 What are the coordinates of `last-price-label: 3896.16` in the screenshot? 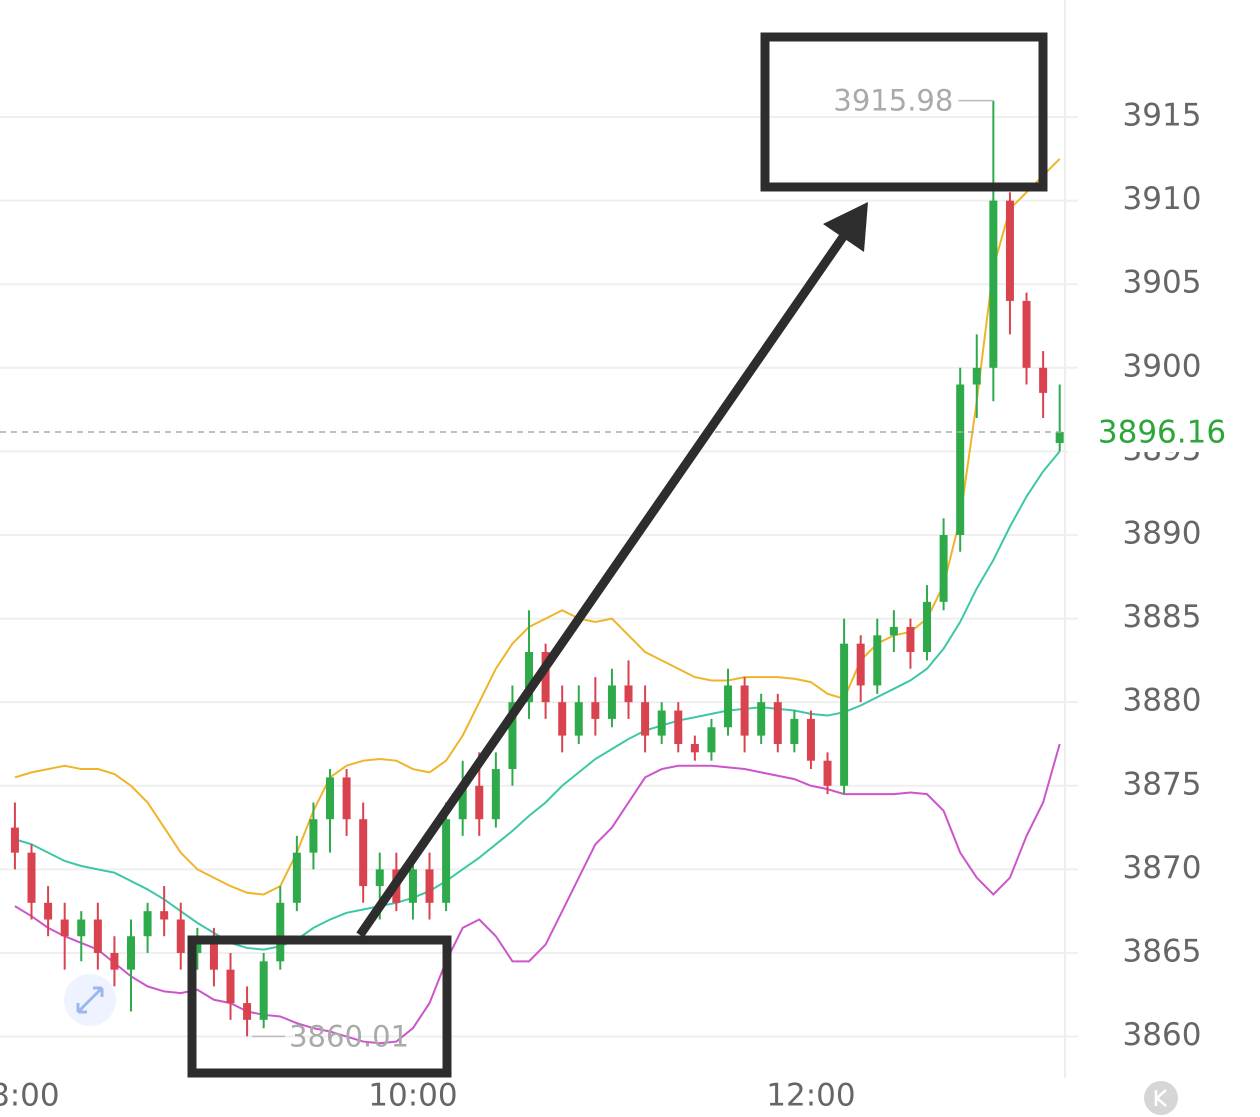 It's located at (1162, 433).